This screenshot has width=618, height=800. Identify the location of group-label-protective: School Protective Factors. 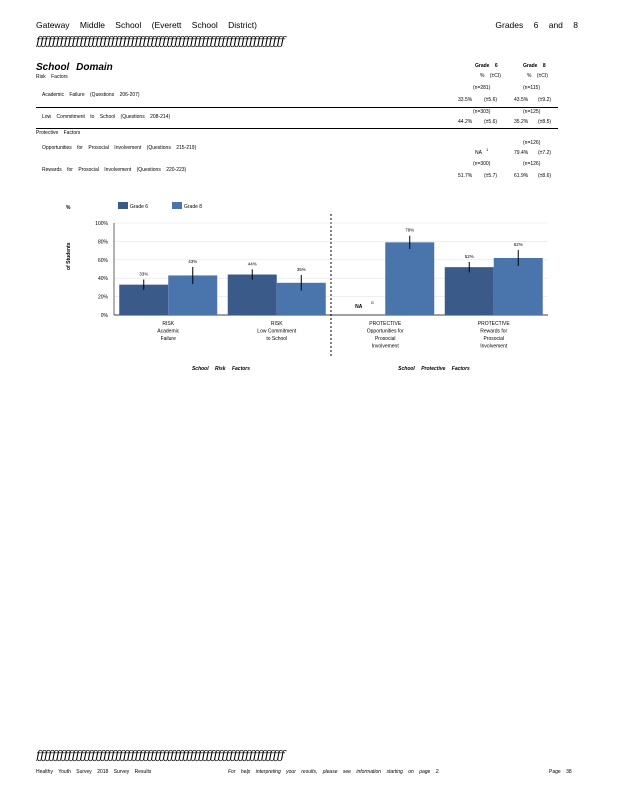
(434, 369).